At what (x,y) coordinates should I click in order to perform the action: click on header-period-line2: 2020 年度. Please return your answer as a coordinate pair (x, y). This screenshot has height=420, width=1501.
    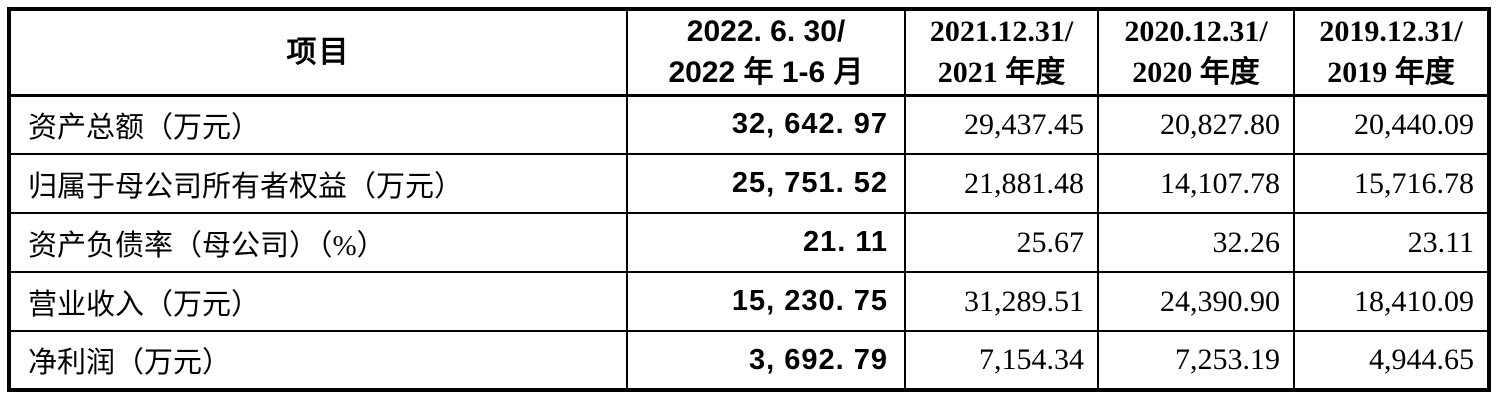
    Looking at the image, I should click on (1196, 73).